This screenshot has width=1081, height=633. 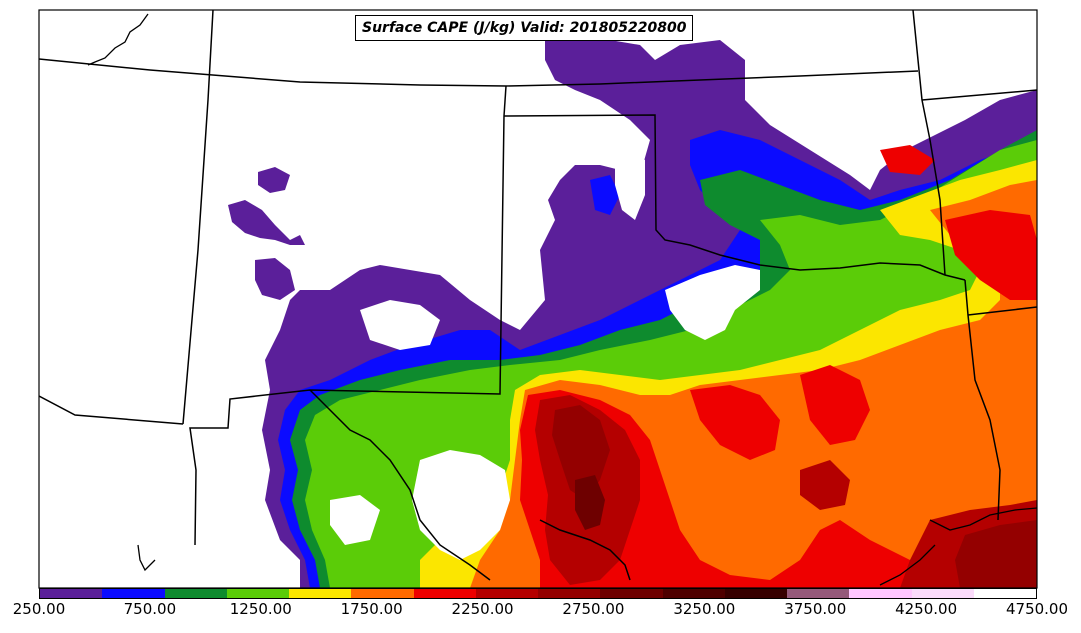 What do you see at coordinates (524, 28) in the screenshot?
I see `map-title: Surface CAPE (J/kg) Valid: 201805220800` at bounding box center [524, 28].